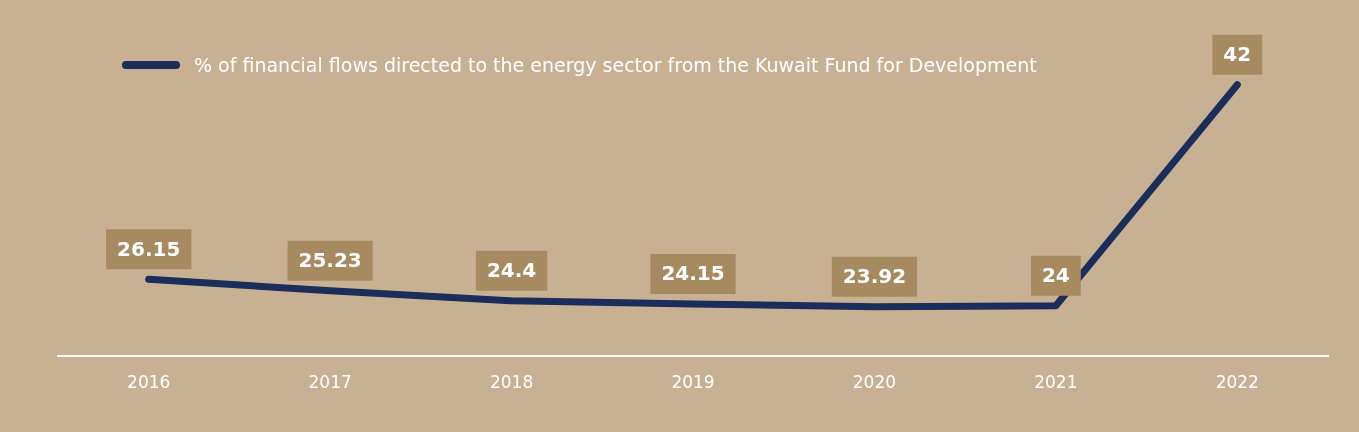 This screenshot has width=1359, height=432. Describe the element at coordinates (874, 382) in the screenshot. I see `x-tick-label: 2020` at that location.